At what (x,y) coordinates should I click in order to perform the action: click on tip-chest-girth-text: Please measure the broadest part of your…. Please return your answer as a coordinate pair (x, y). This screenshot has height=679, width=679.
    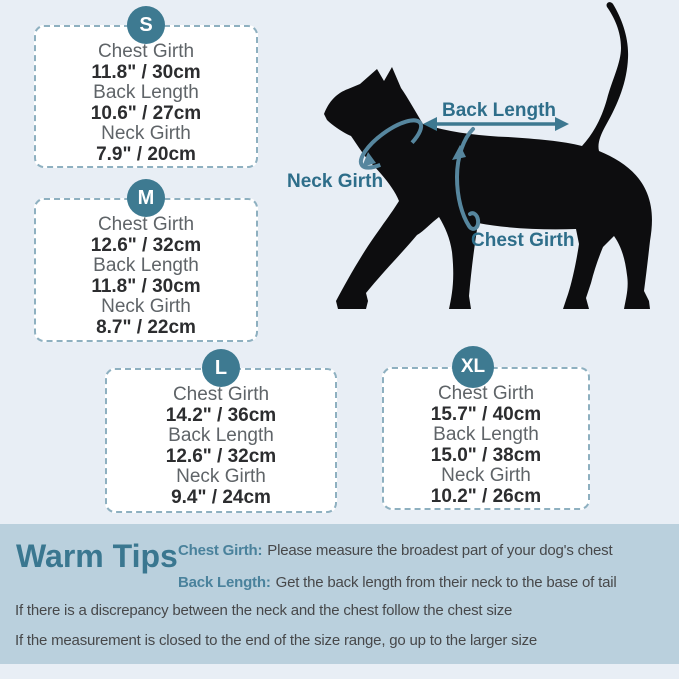
    Looking at the image, I should click on (440, 550).